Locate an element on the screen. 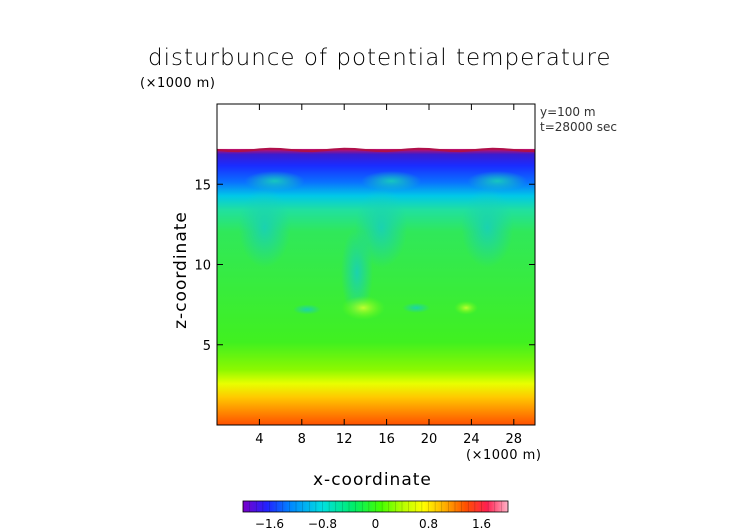 The height and width of the screenshot is (532, 752). y-tick-label: 15 is located at coordinates (202, 185).